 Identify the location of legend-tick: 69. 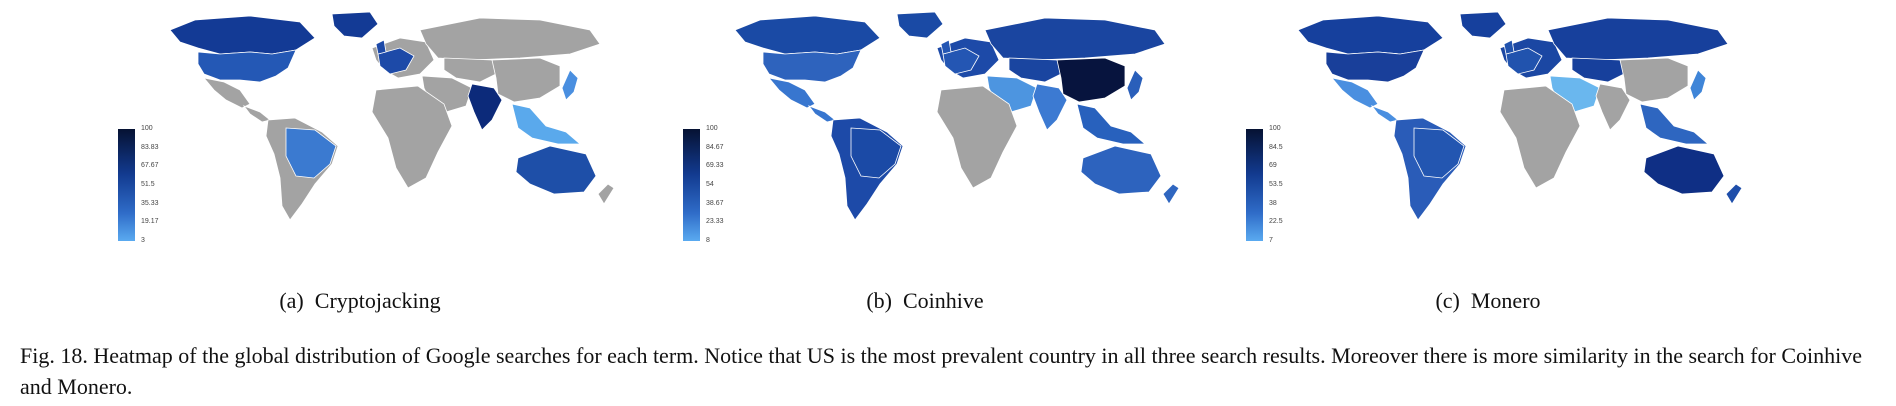
(1273, 166).